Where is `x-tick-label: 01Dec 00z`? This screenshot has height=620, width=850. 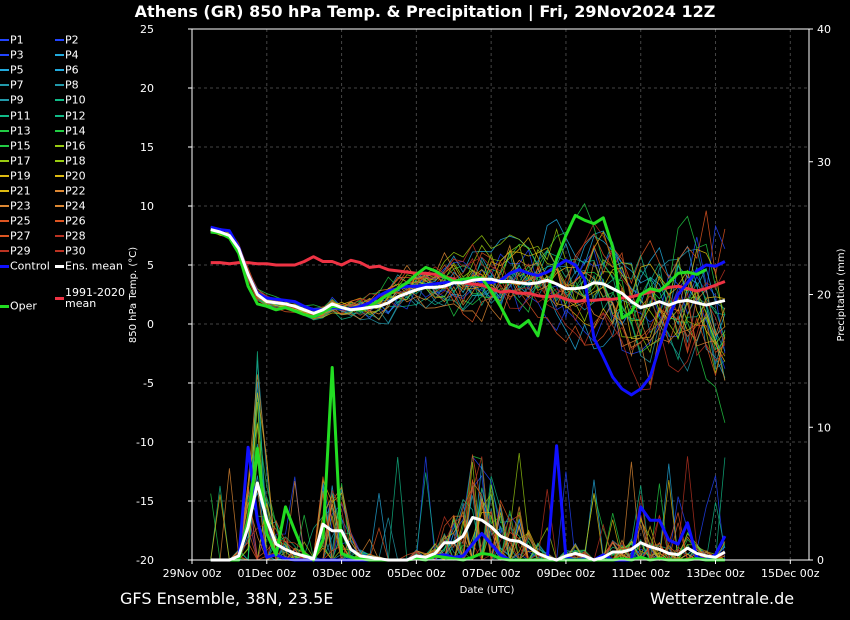
x-tick-label: 01Dec 00z is located at coordinates (267, 573).